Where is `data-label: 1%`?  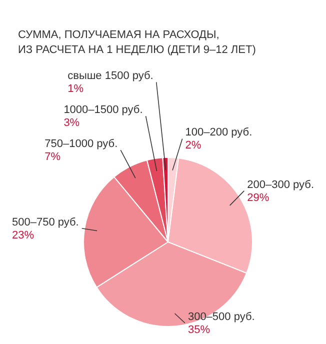 data-label: 1% is located at coordinates (76, 89).